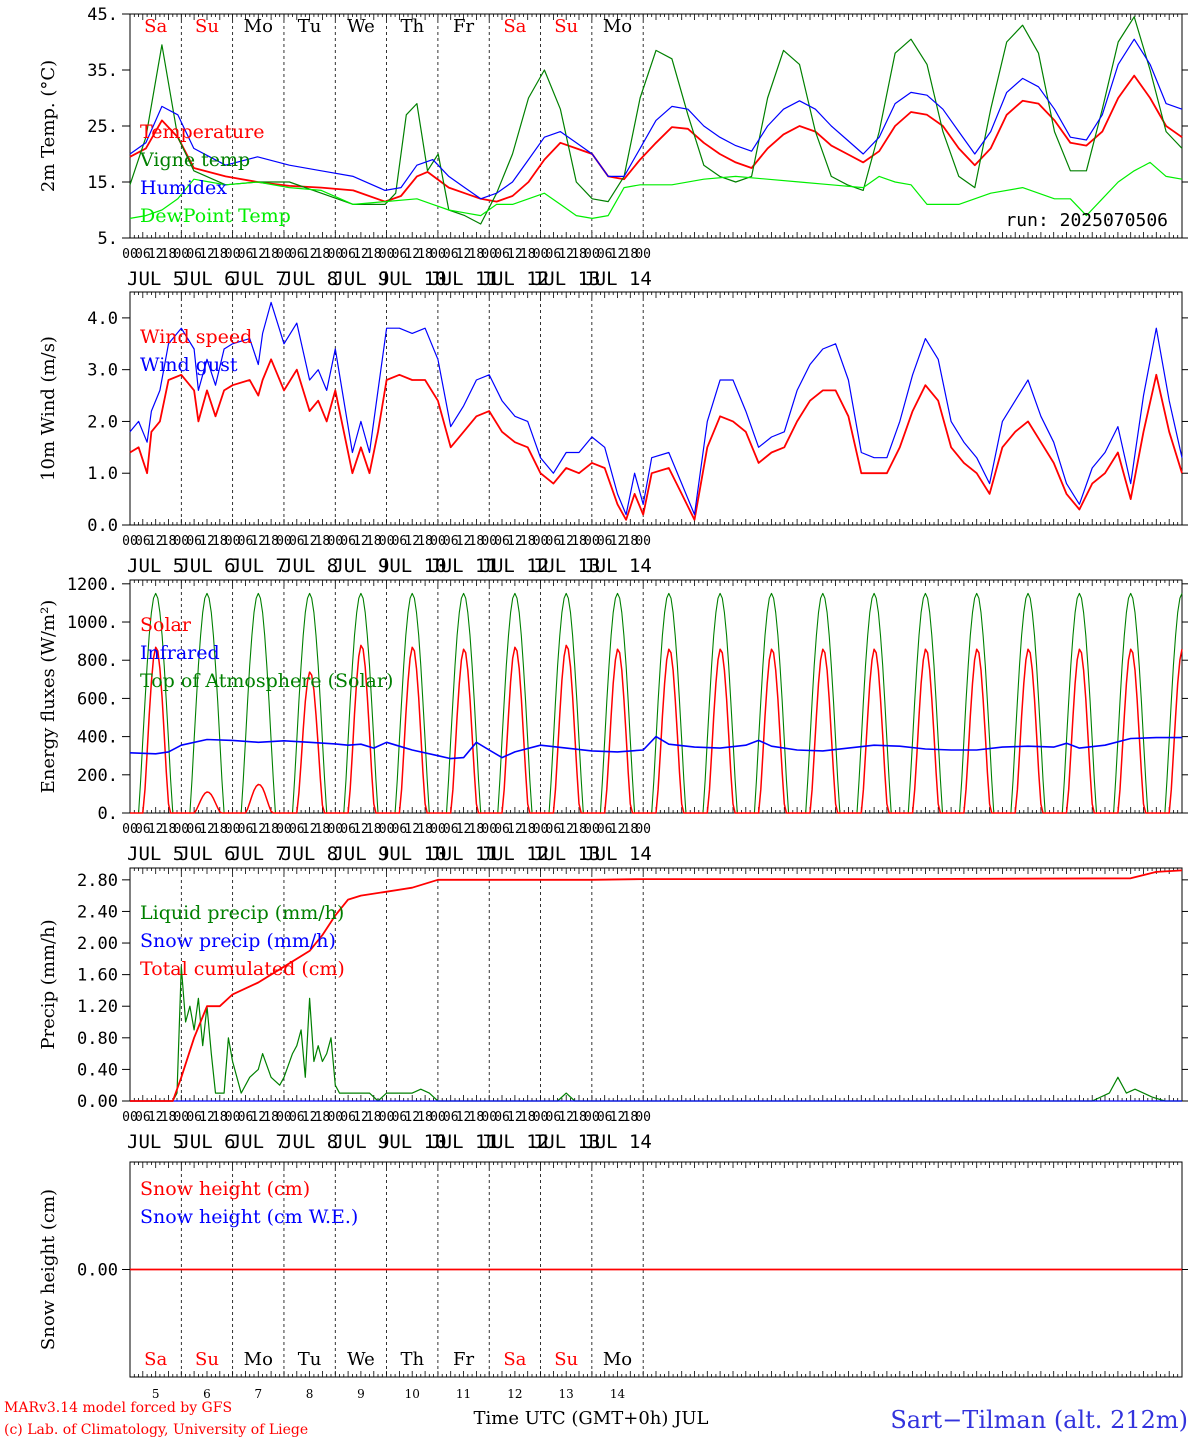 The image size is (1194, 1440). What do you see at coordinates (656, 138) in the screenshot?
I see `series-temperature` at bounding box center [656, 138].